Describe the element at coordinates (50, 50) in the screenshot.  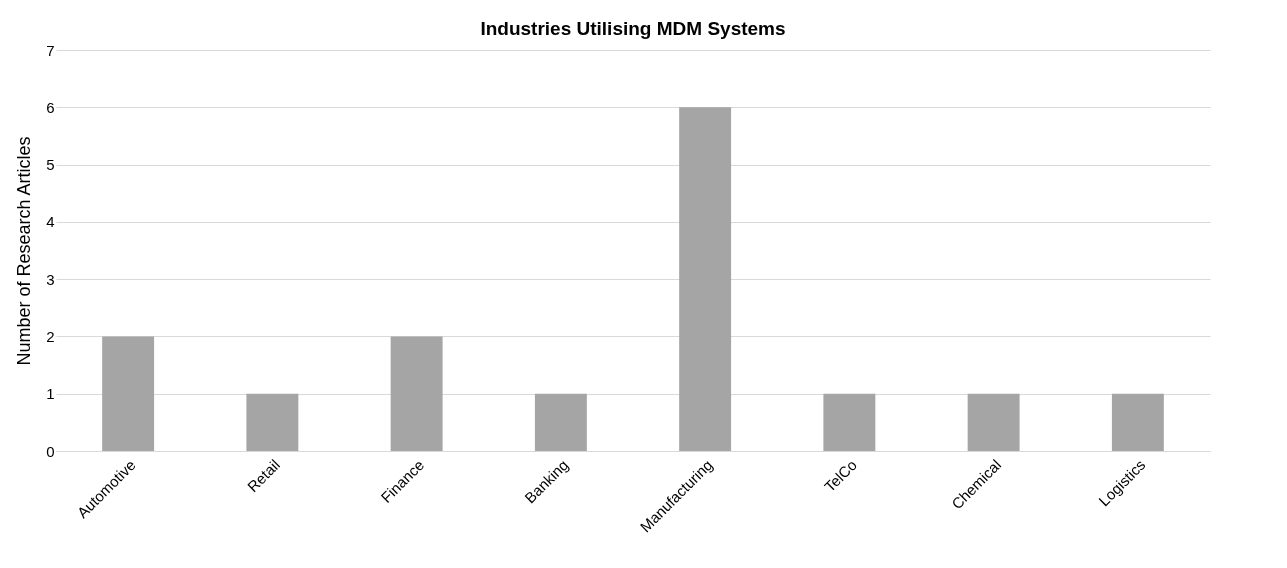
I see `y-tick-label: 7` at that location.